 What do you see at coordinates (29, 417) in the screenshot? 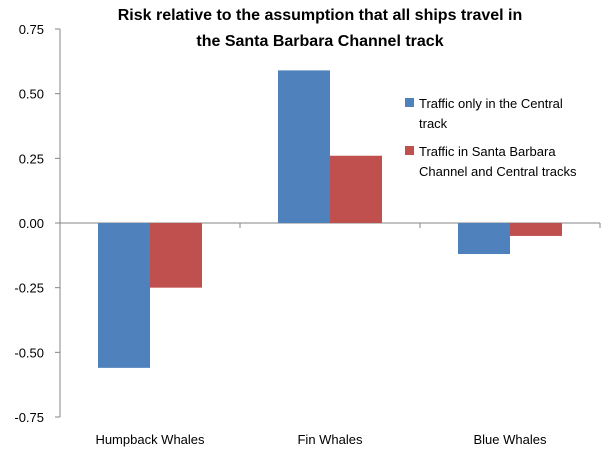
I see `y-tick-label: -0.75` at bounding box center [29, 417].